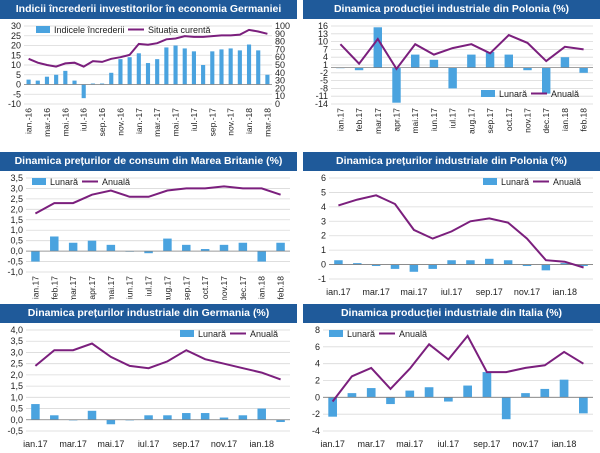  I want to click on y-tick-label: 30, so click(16, 26).